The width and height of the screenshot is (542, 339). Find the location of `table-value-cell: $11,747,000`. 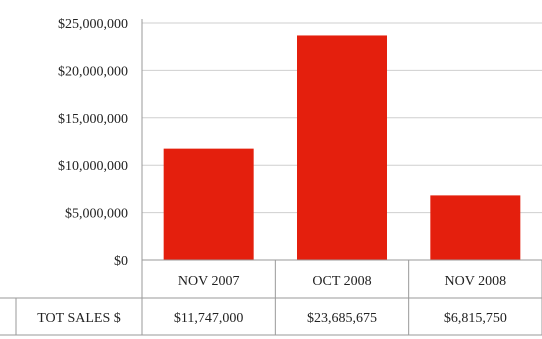

table-value-cell: $11,747,000 is located at coordinates (208, 318).